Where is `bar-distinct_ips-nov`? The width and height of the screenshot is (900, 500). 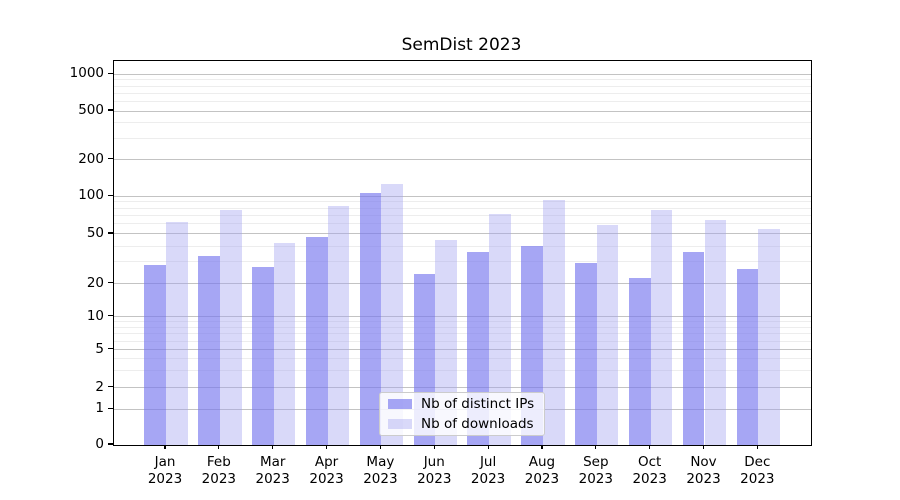 bar-distinct_ips-nov is located at coordinates (693, 348).